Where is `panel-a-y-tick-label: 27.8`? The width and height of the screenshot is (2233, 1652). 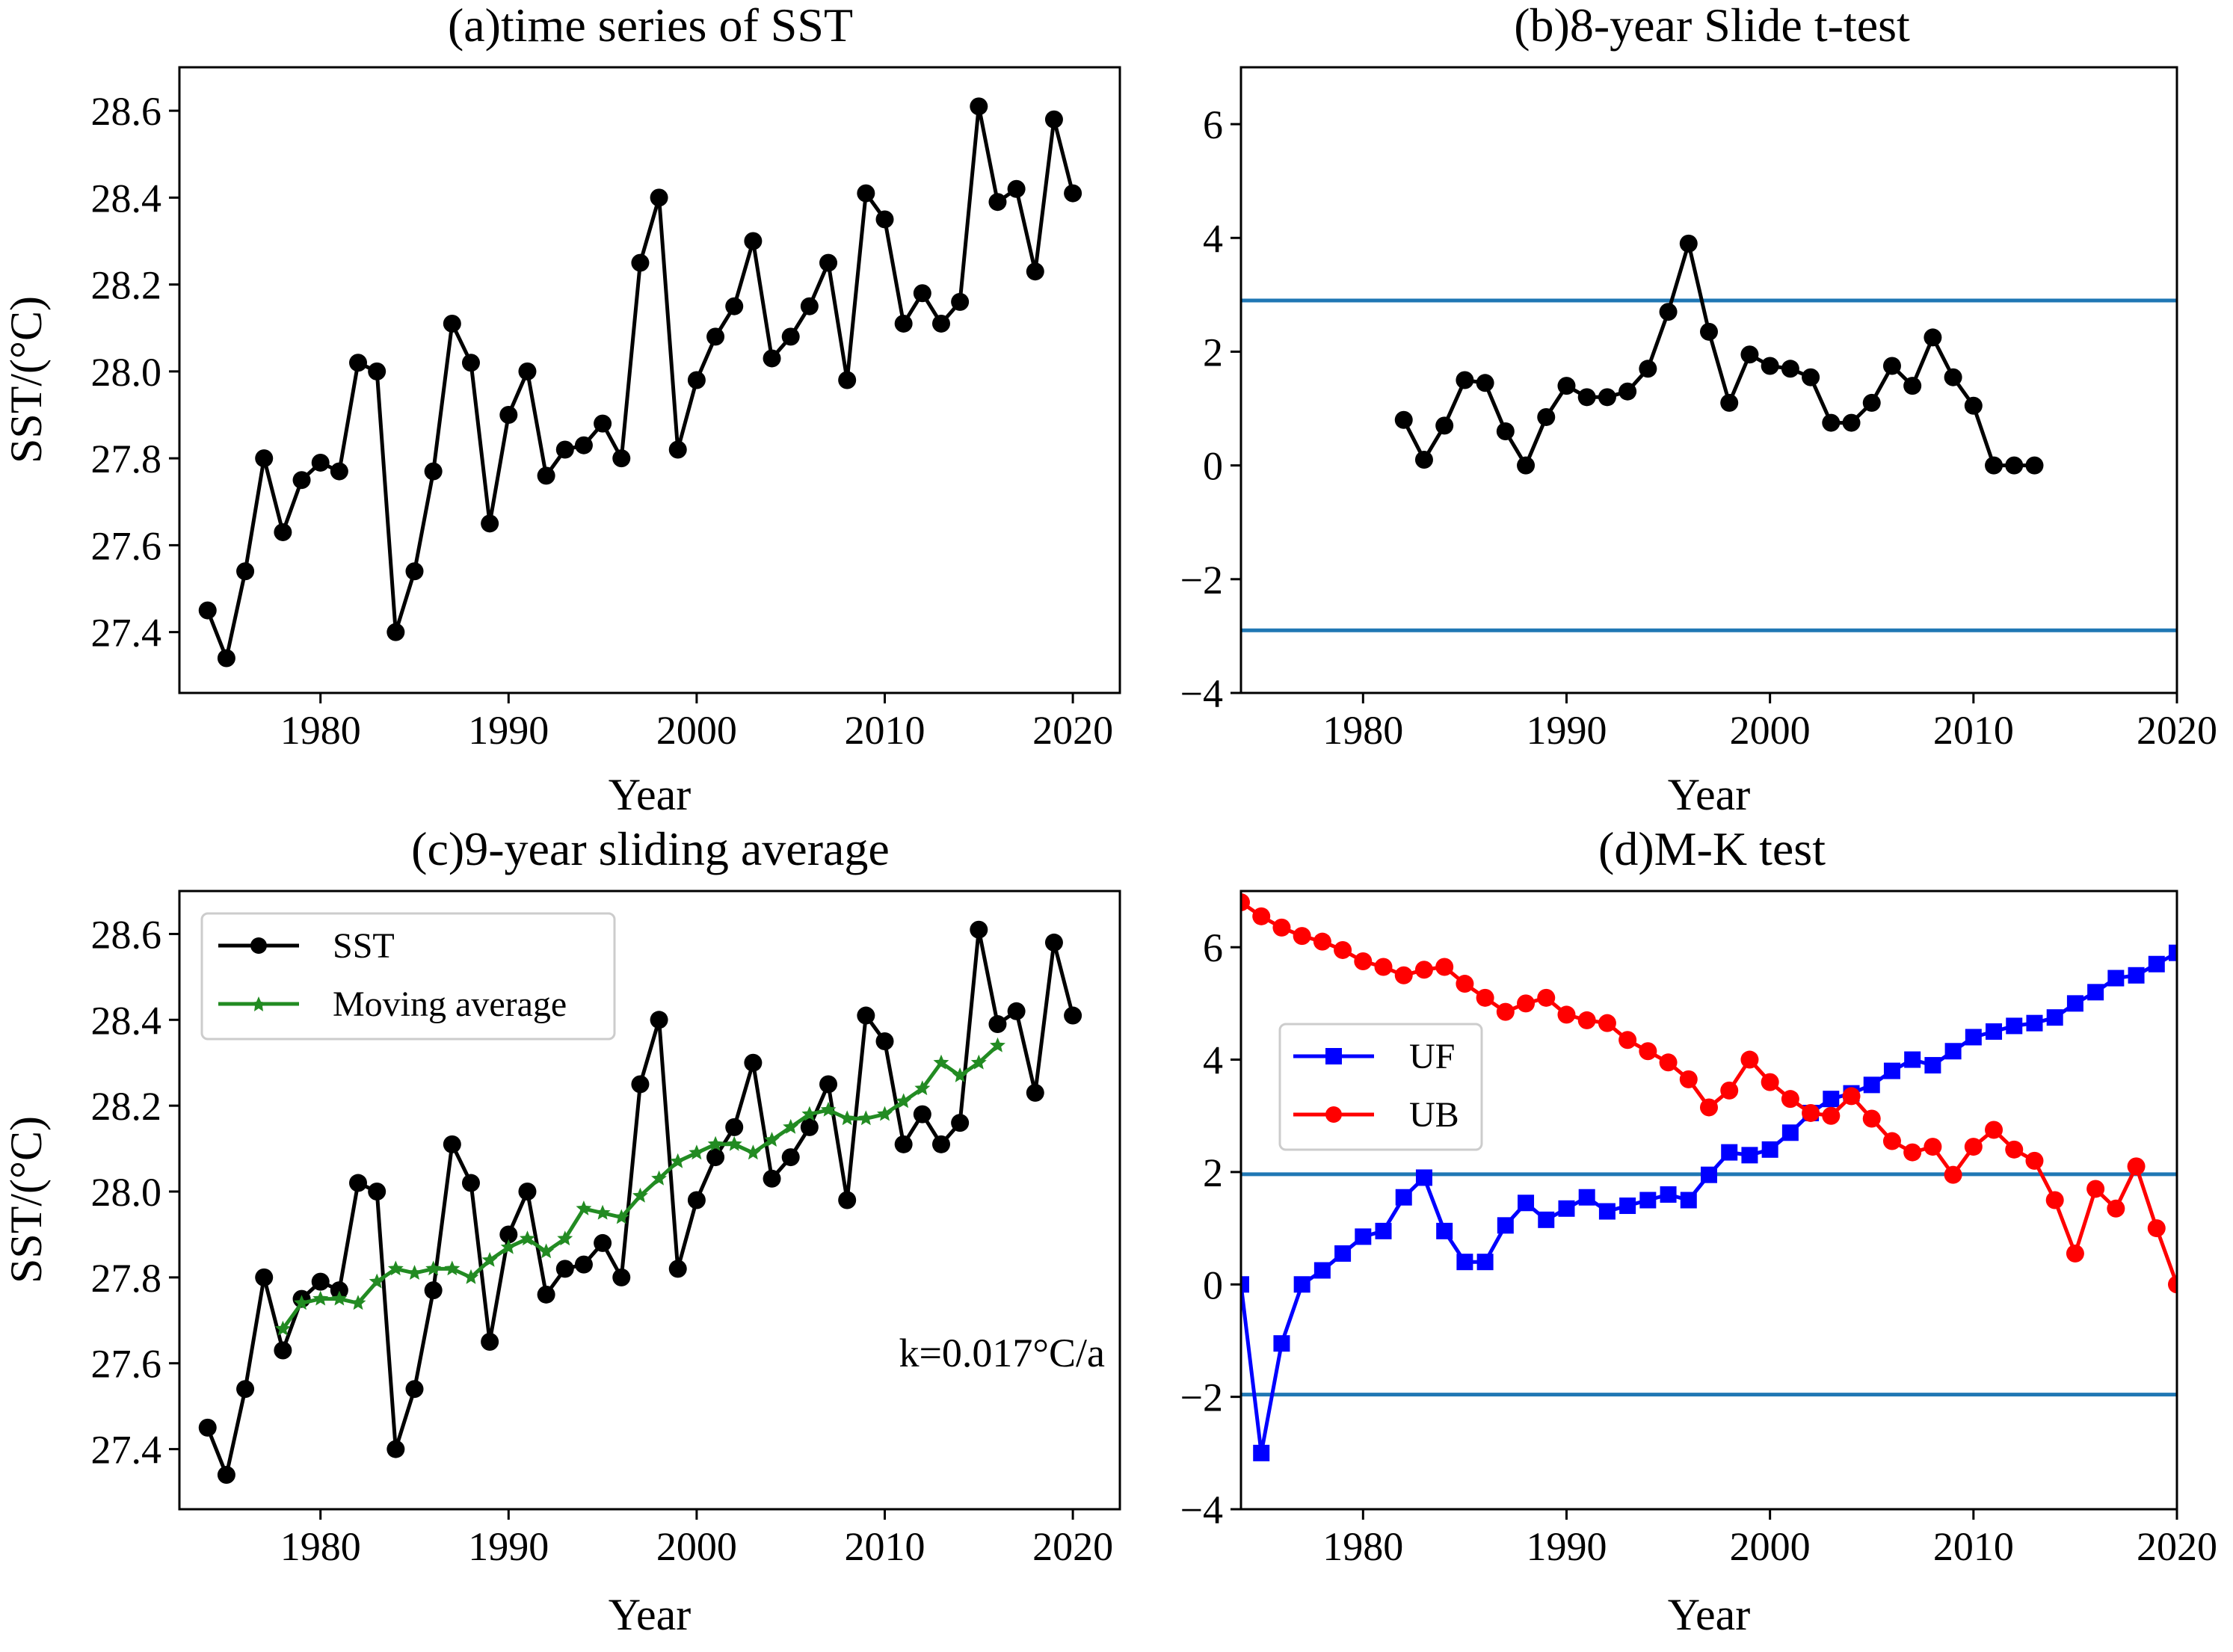 panel-a-y-tick-label: 27.8 is located at coordinates (126, 459).